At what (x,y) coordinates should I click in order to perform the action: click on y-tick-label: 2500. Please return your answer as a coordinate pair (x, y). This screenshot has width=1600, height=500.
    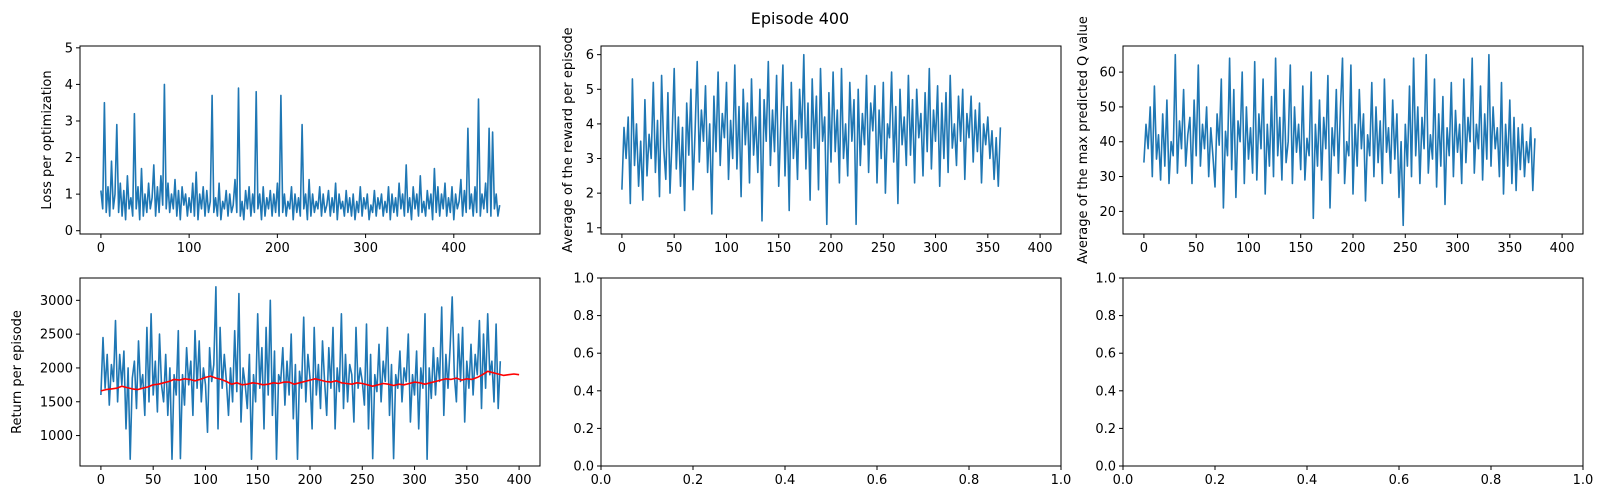
    Looking at the image, I should click on (56, 335).